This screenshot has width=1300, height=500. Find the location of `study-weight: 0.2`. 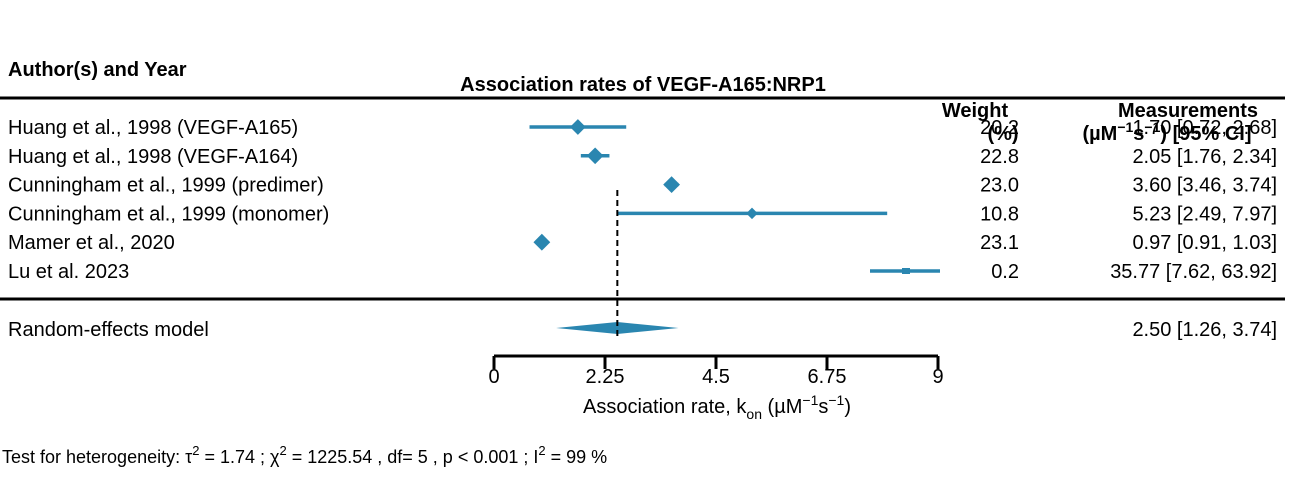

study-weight: 0.2 is located at coordinates (1005, 272).